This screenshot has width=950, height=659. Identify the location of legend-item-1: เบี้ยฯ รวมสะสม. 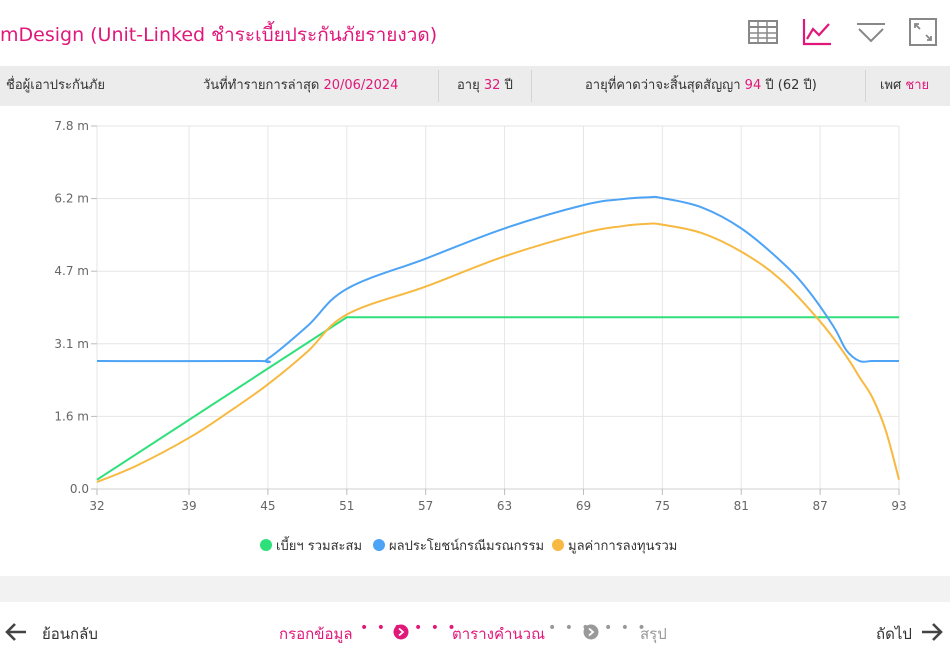
(311, 545).